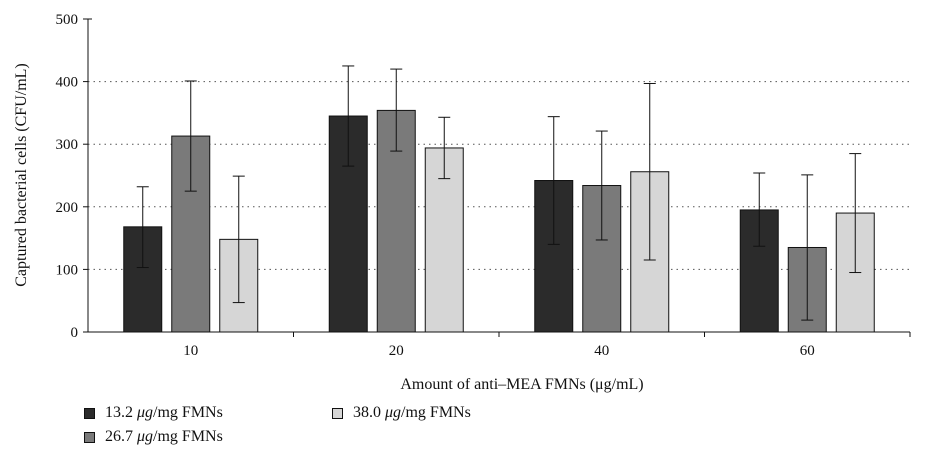 Image resolution: width=936 pixels, height=456 pixels. Describe the element at coordinates (67, 20) in the screenshot. I see `y-tick-label: 500` at that location.